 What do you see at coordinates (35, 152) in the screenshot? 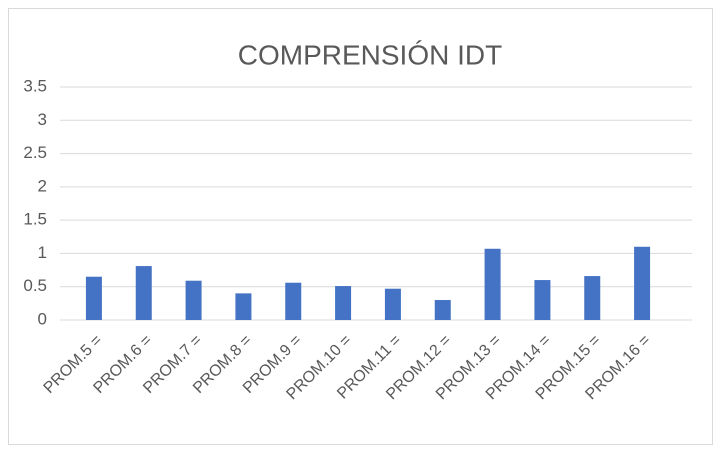
I see `y-tick-label: 2.5` at bounding box center [35, 152].